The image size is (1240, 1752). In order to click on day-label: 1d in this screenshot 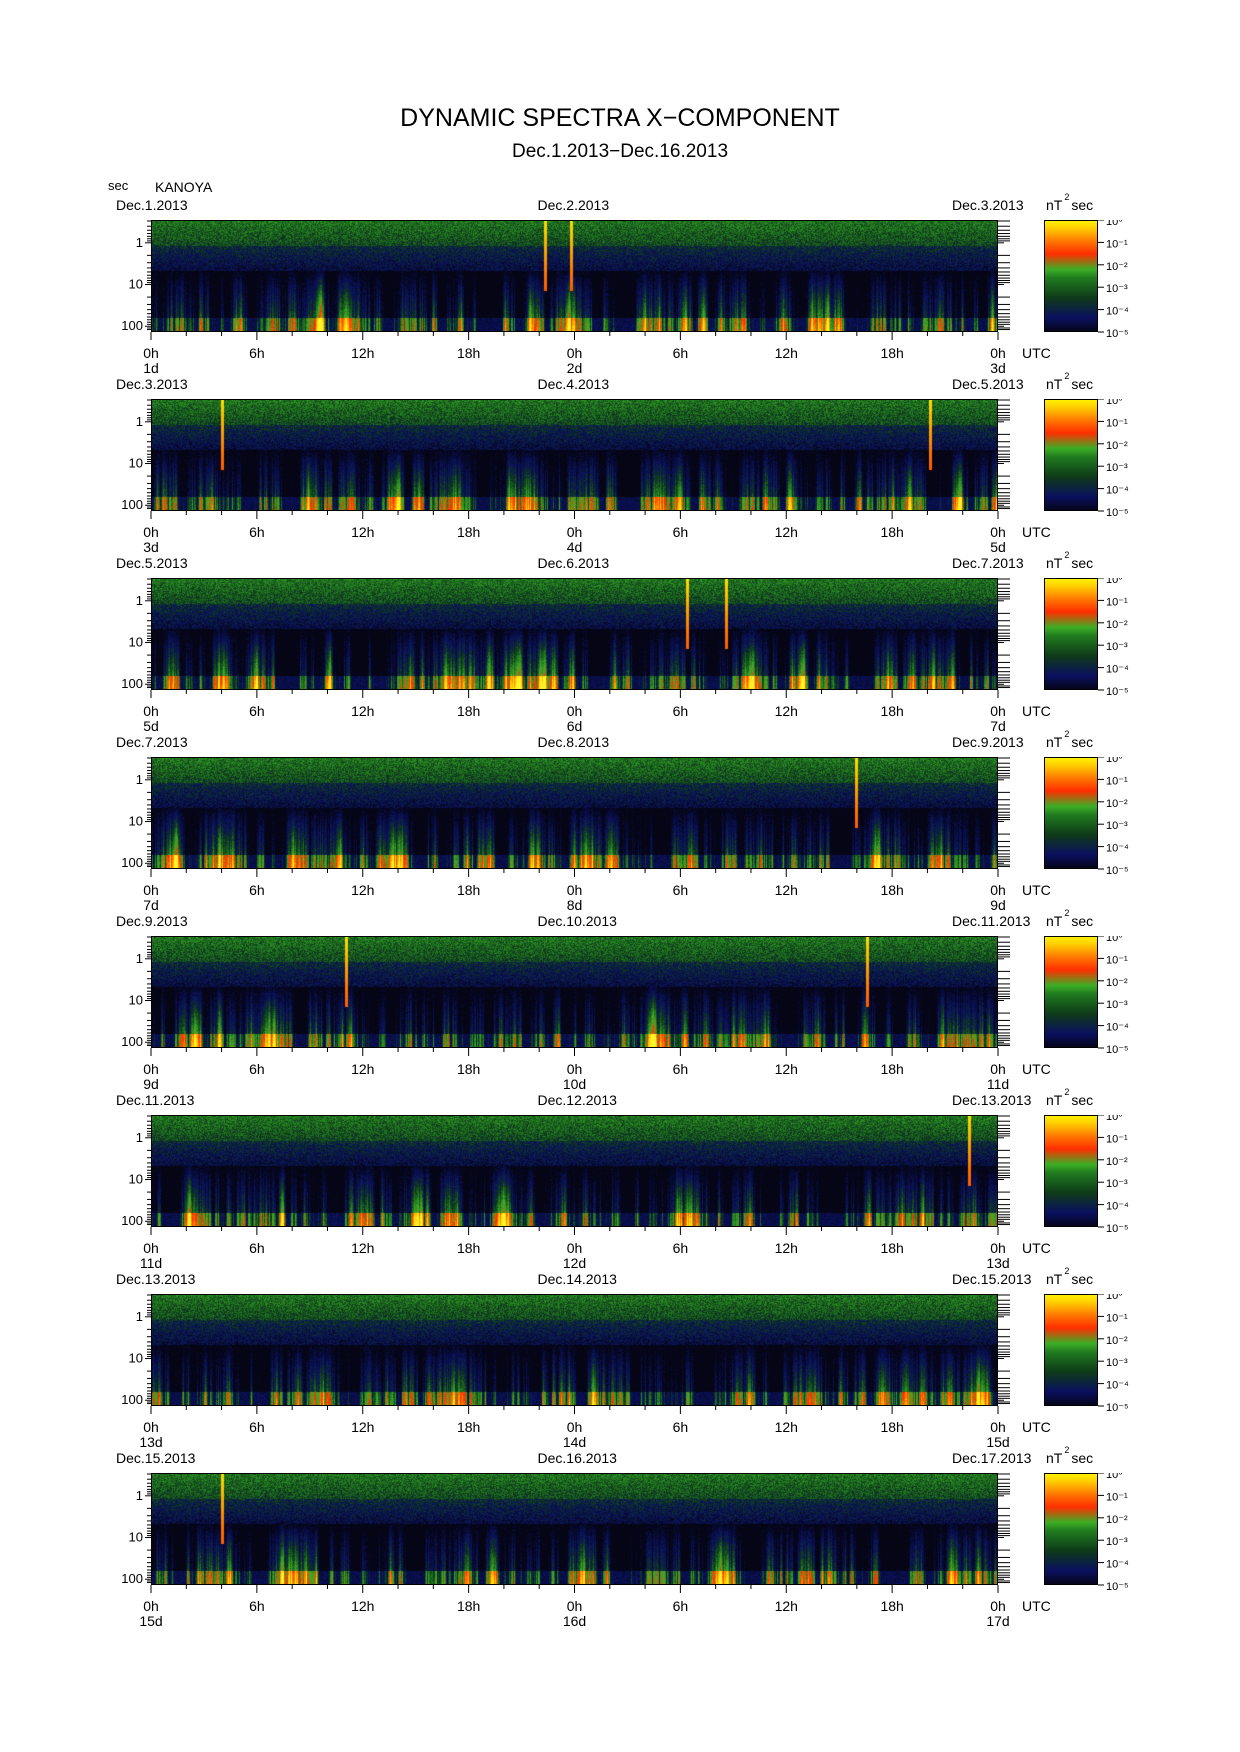, I will do `click(151, 368)`.